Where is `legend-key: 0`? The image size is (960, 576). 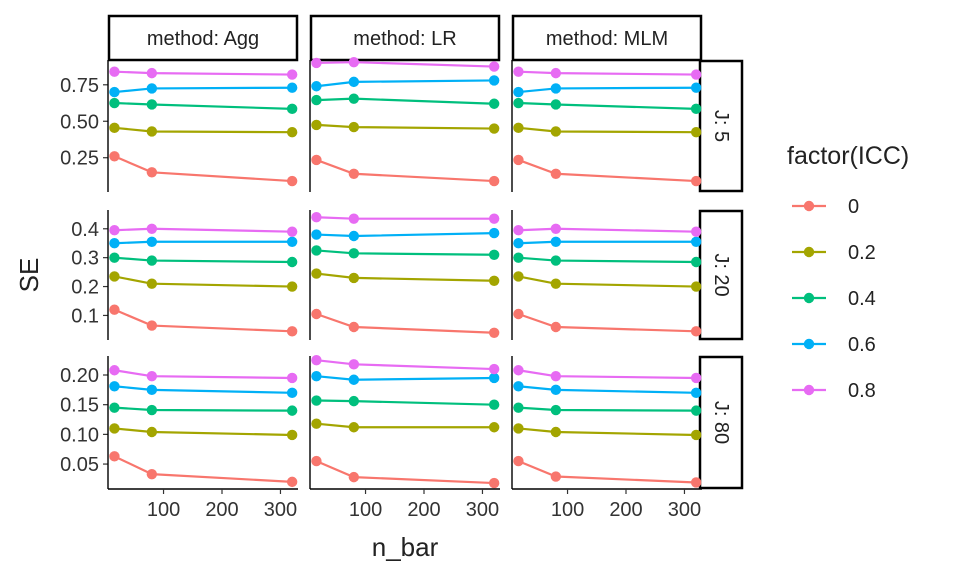
legend-key: 0 is located at coordinates (825, 207).